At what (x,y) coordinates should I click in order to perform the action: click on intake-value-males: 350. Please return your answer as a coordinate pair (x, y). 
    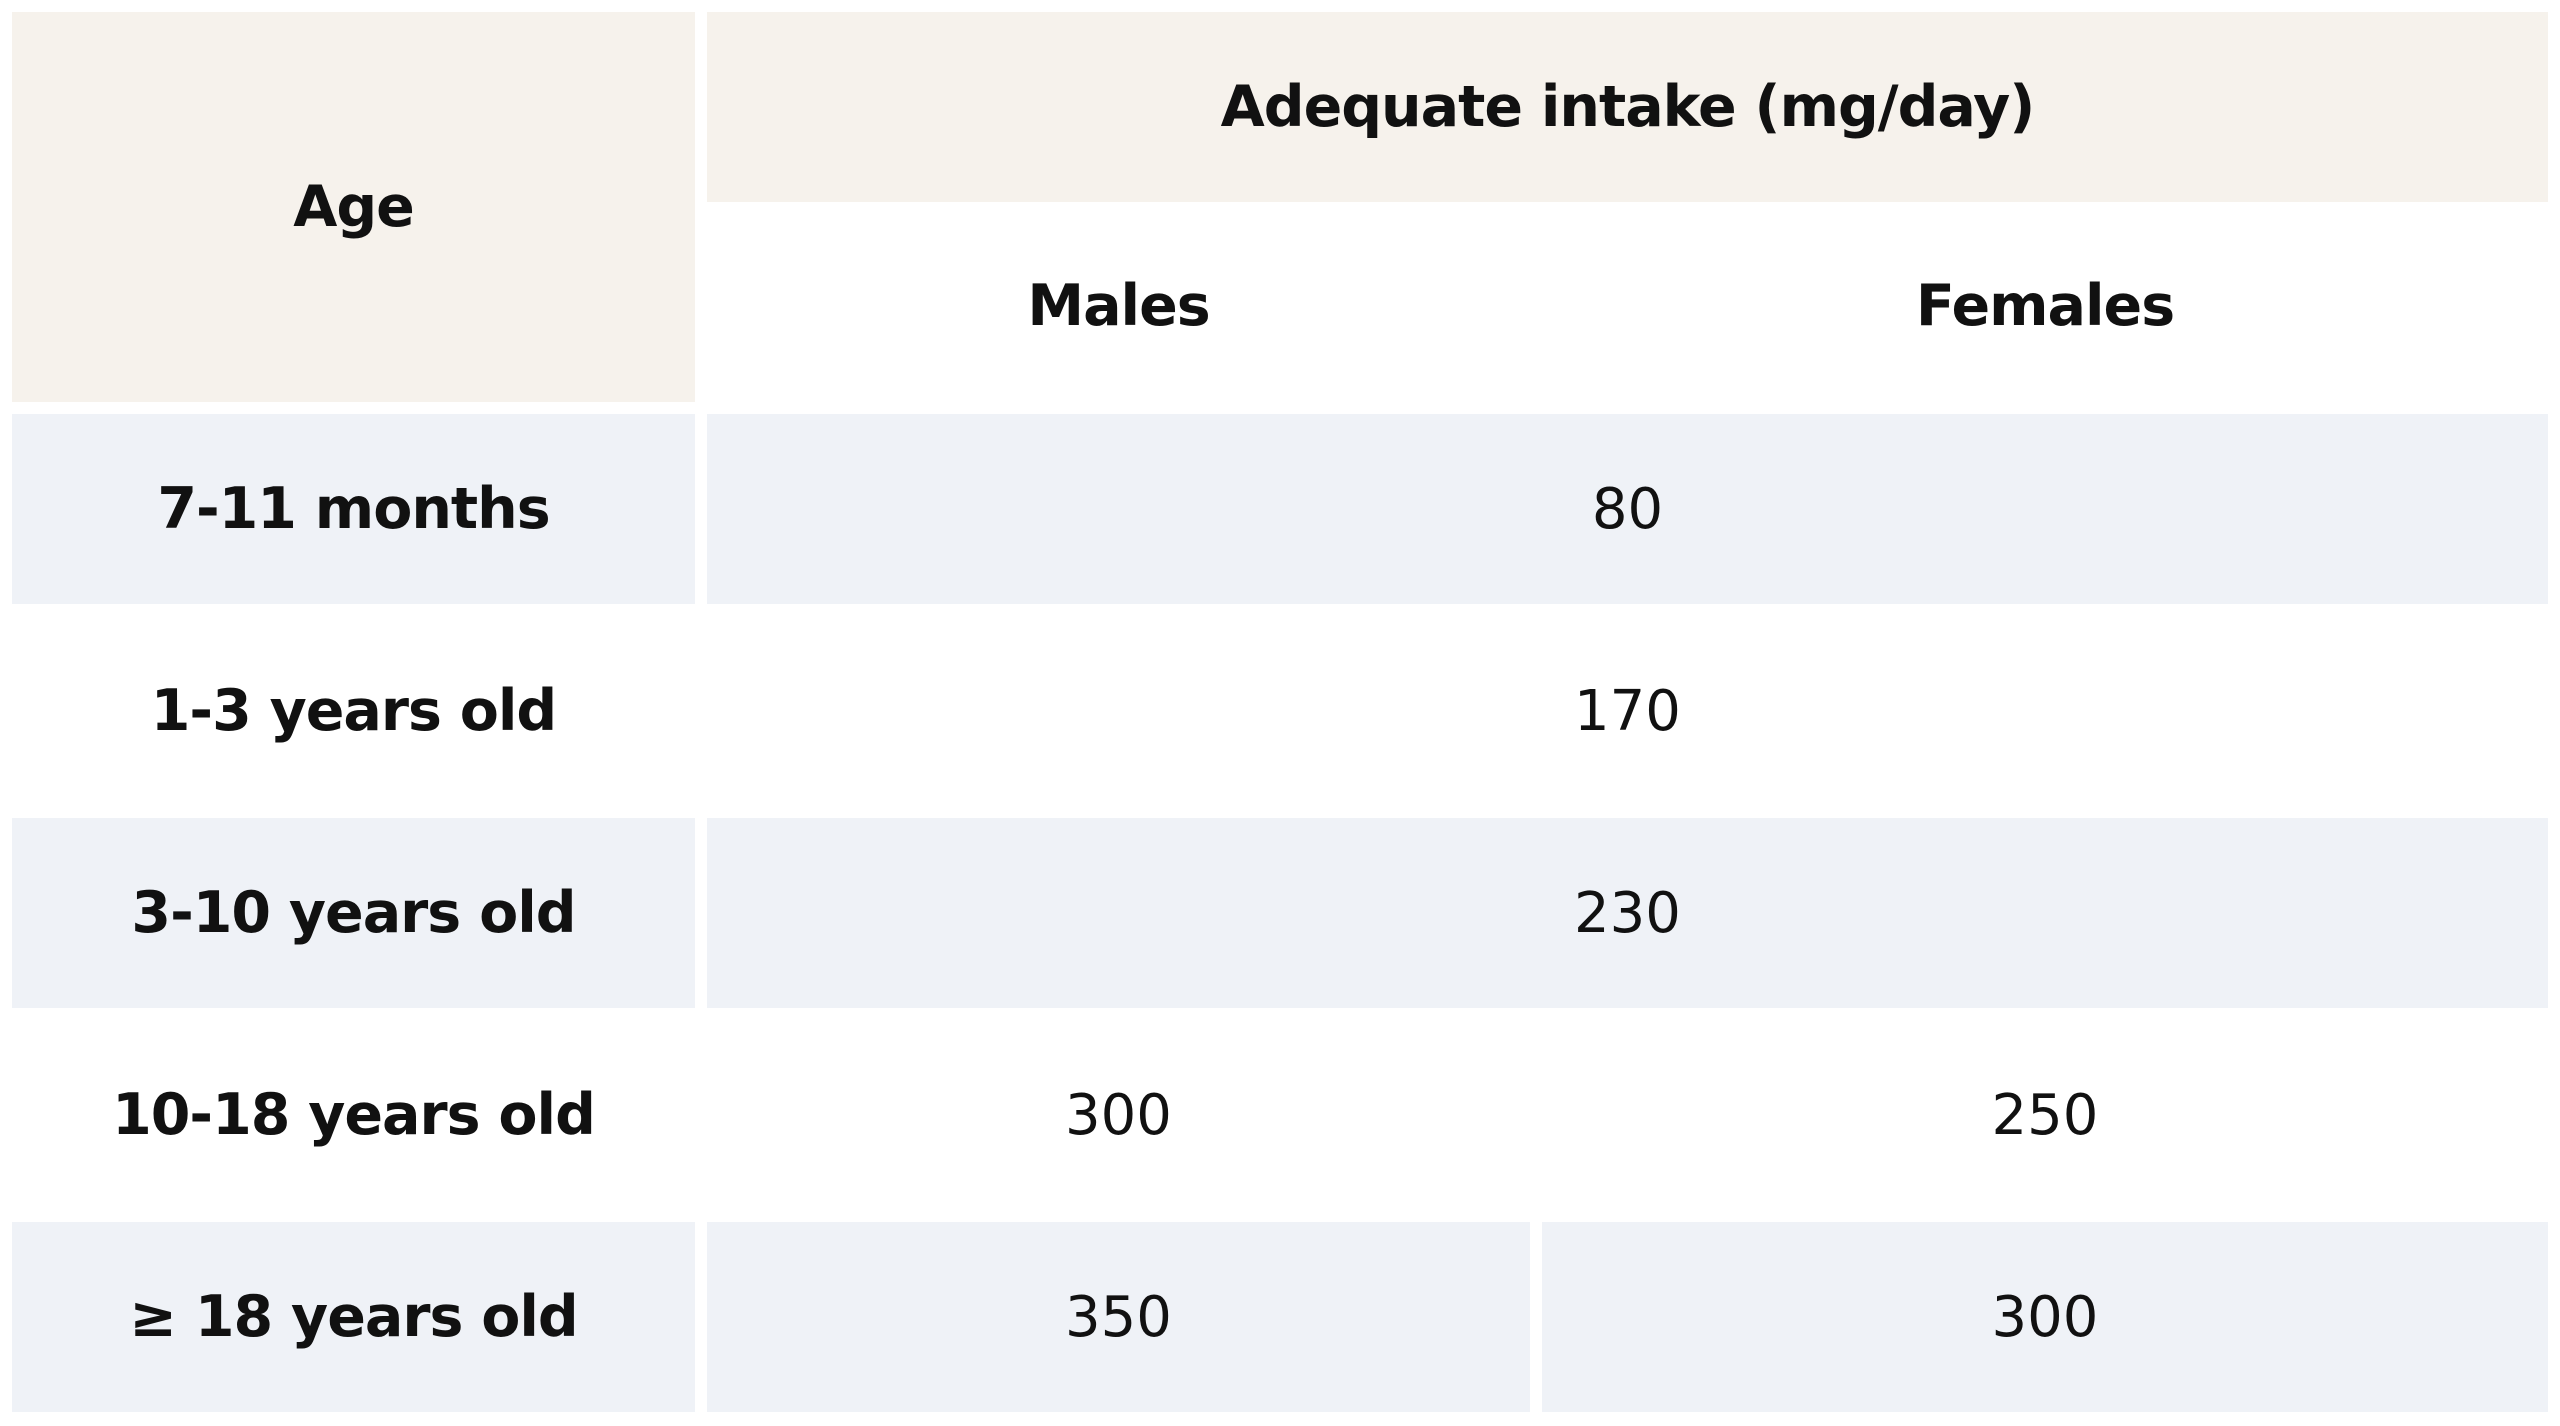
    Looking at the image, I should click on (1118, 1317).